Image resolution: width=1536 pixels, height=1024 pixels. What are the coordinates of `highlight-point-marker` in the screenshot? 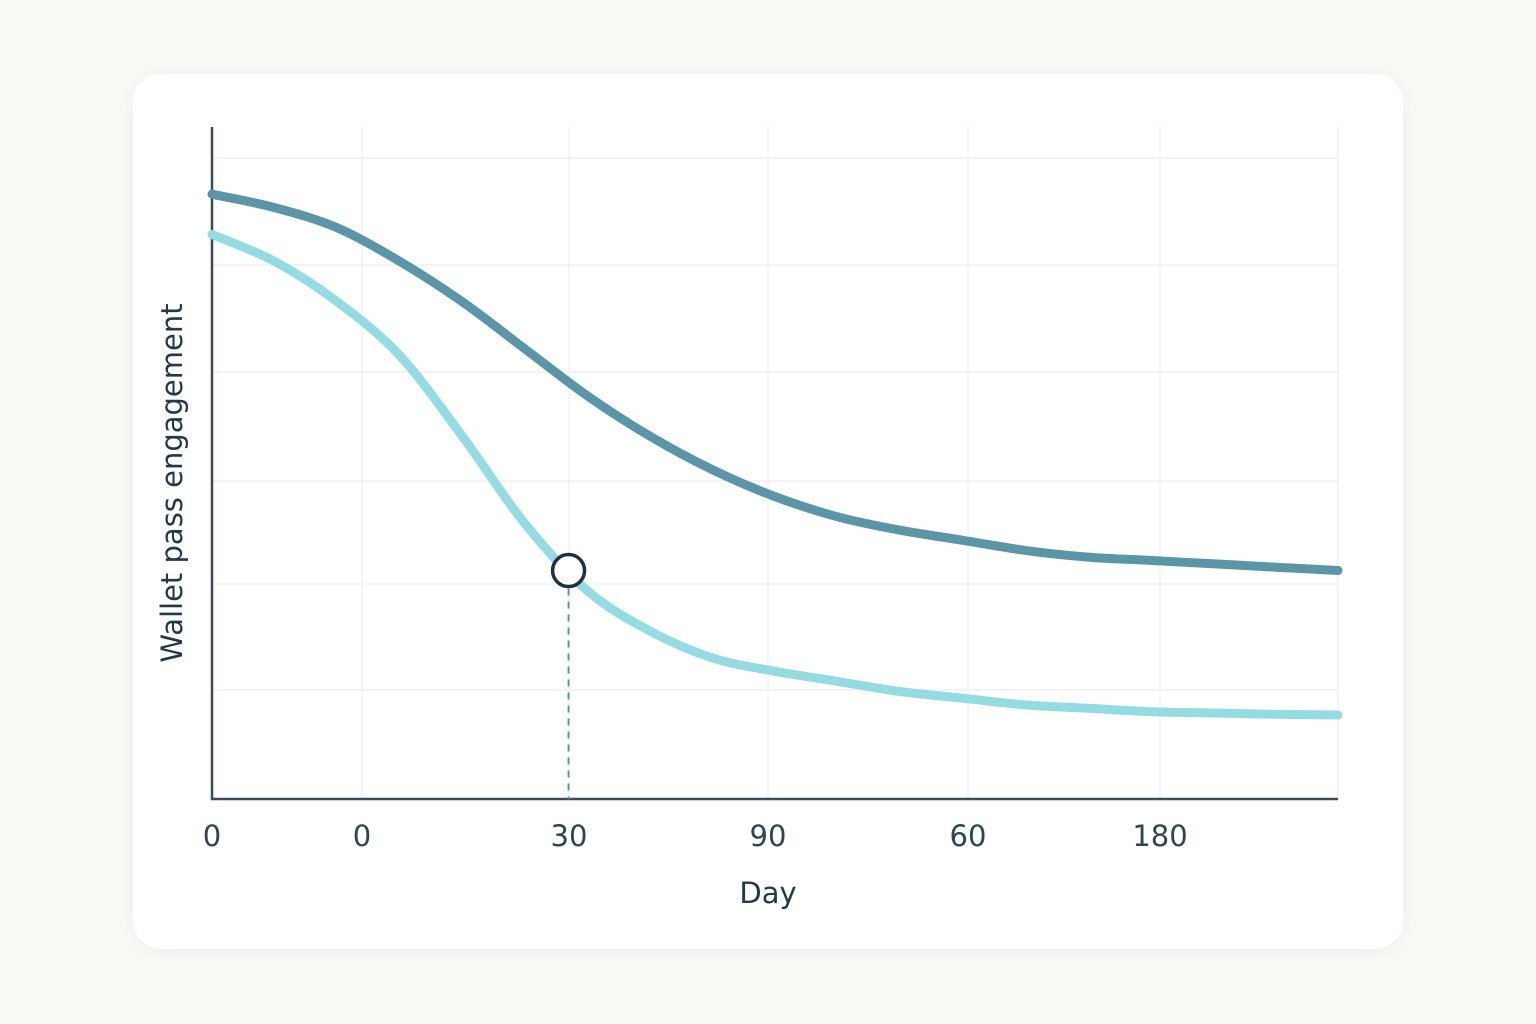 It's located at (568, 570).